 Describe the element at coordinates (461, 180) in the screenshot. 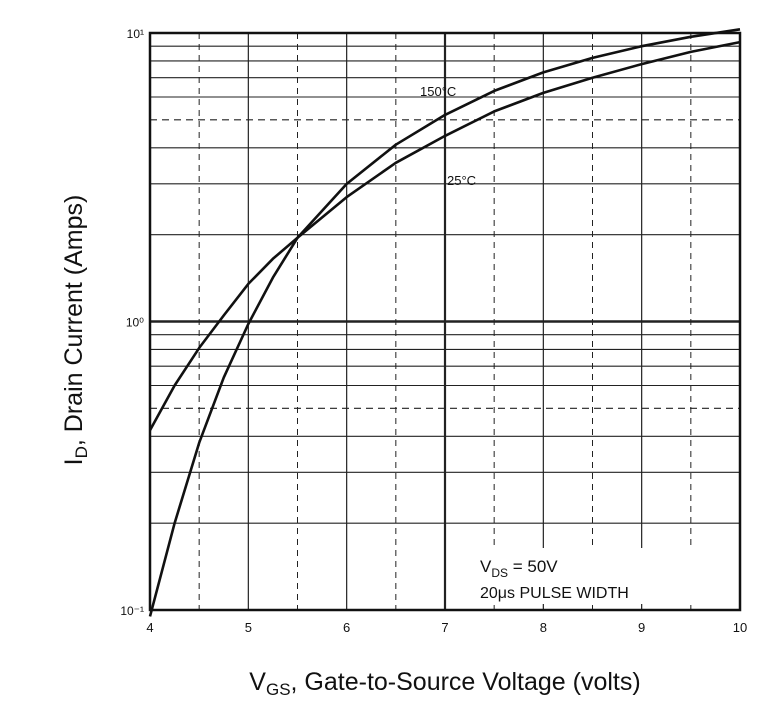

I see `annotation-25c: 25°C` at that location.